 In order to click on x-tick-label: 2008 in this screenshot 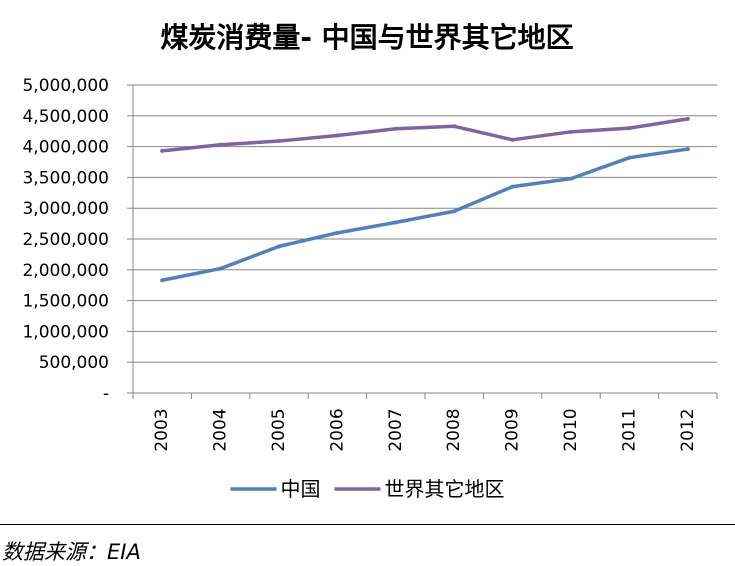, I will do `click(454, 429)`.